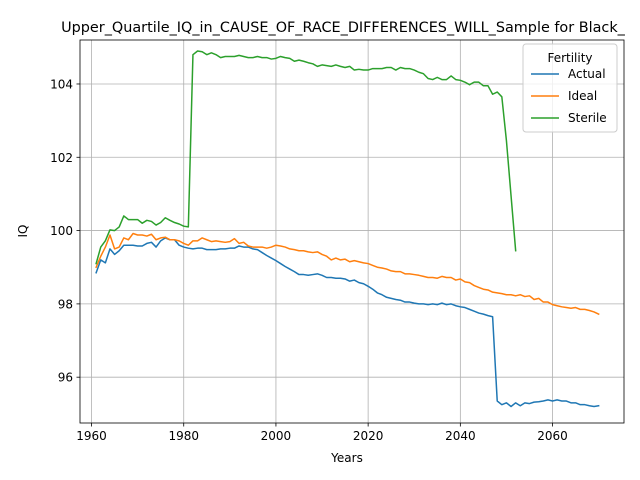 The width and height of the screenshot is (640, 480). What do you see at coordinates (65, 378) in the screenshot?
I see `y-tick-label: 96` at bounding box center [65, 378].